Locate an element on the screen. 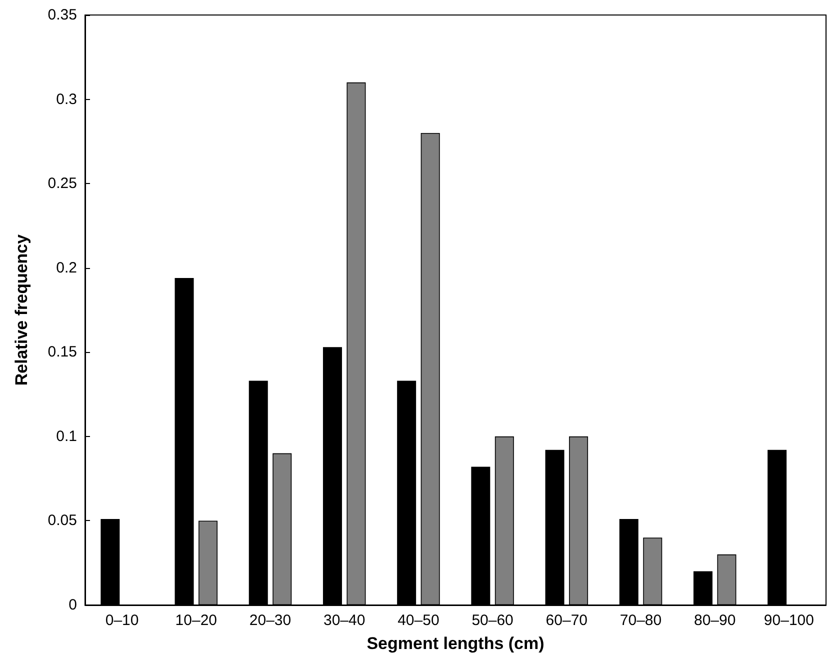 Image resolution: width=827 pixels, height=663 pixels. y-tick-label: 0.25 is located at coordinates (62, 183).